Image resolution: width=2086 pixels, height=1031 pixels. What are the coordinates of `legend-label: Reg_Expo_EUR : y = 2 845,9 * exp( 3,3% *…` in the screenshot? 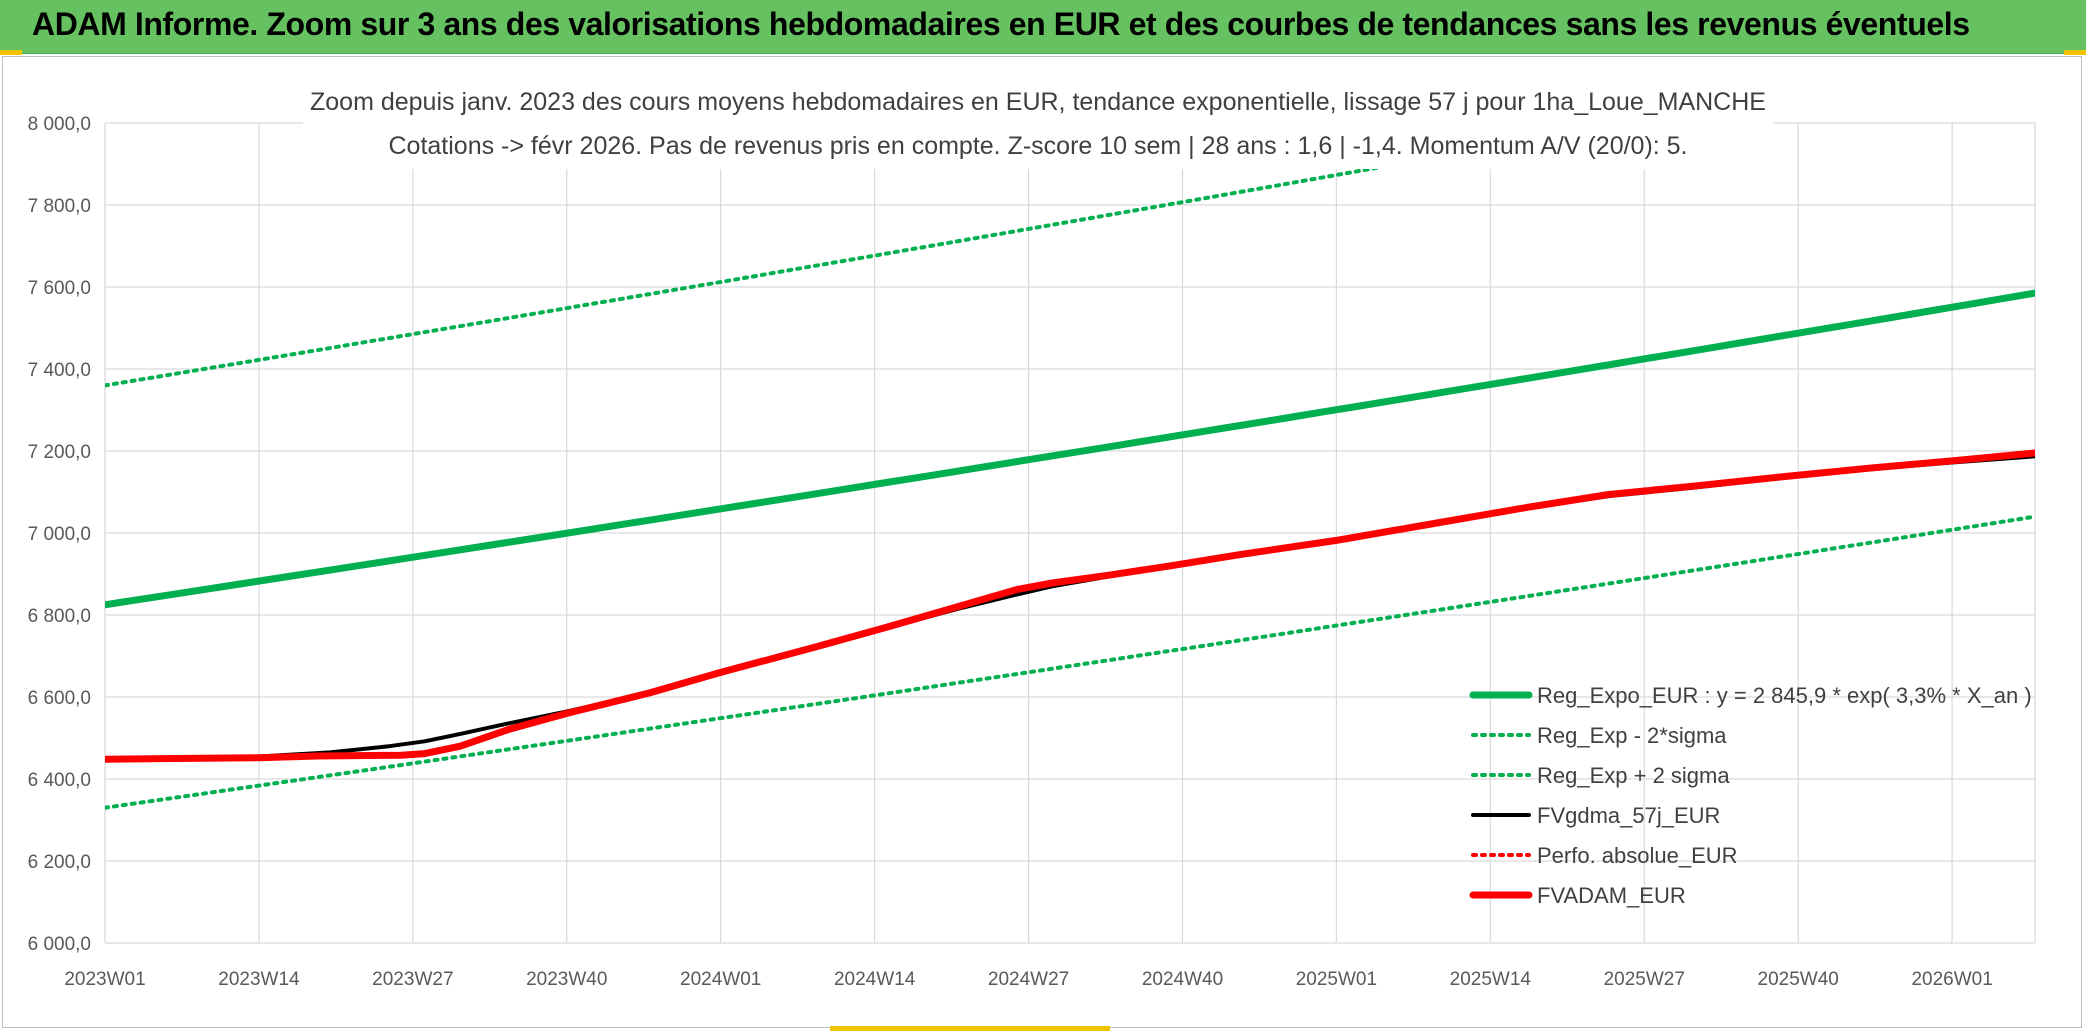 It's located at (1784, 695).